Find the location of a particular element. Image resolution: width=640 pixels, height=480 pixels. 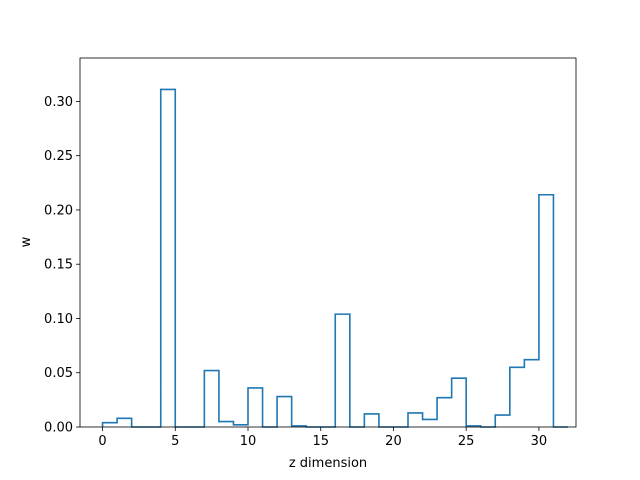

y-tick-label: 0.05 is located at coordinates (58, 373).